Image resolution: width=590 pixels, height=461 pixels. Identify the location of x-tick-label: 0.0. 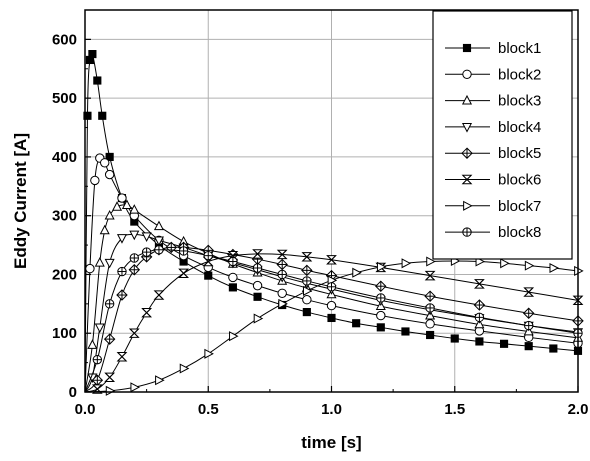
(85, 409).